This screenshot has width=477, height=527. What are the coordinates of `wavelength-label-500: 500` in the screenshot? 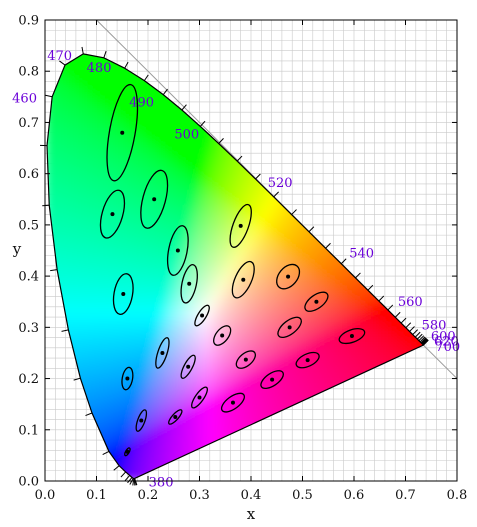 It's located at (186, 134).